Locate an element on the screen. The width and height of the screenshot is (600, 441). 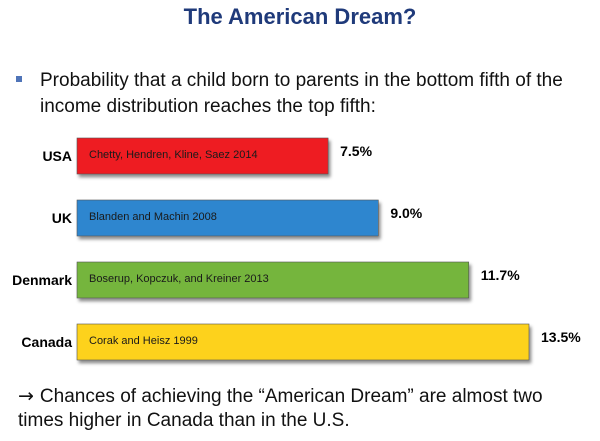
bar-source-label-denmark: Boserup, Kopczuk, and Kreiner 2013 is located at coordinates (179, 279).